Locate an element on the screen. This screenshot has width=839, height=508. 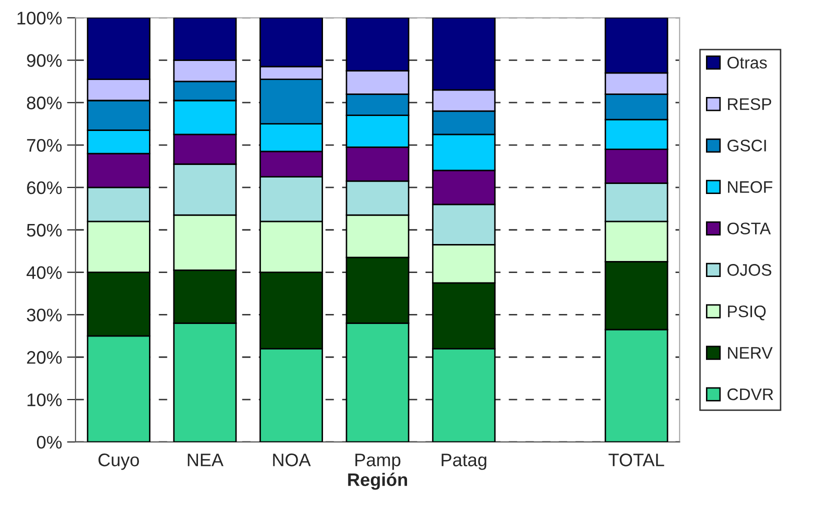
legend-label: NEOF is located at coordinates (750, 187).